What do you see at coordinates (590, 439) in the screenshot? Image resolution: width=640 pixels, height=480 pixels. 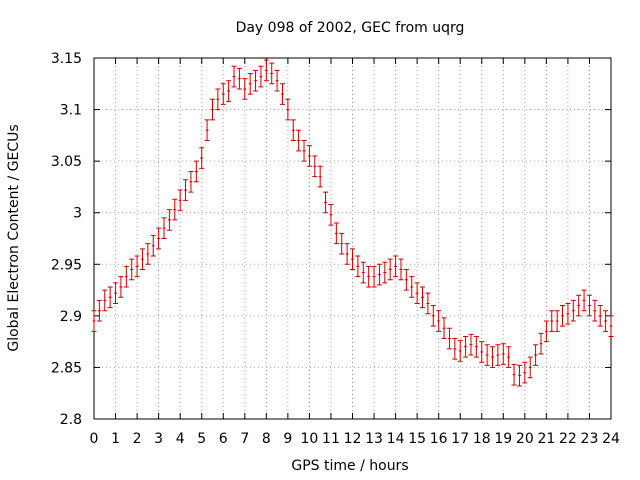 I see `x-tick-label: 23` at bounding box center [590, 439].